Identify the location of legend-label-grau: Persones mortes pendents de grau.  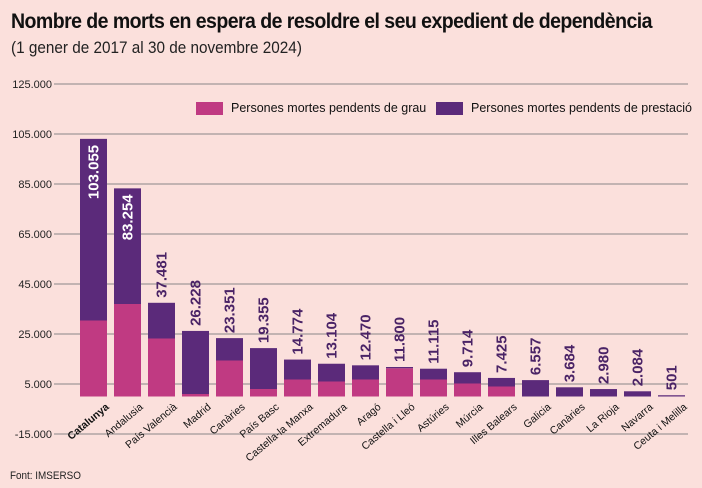
(329, 108).